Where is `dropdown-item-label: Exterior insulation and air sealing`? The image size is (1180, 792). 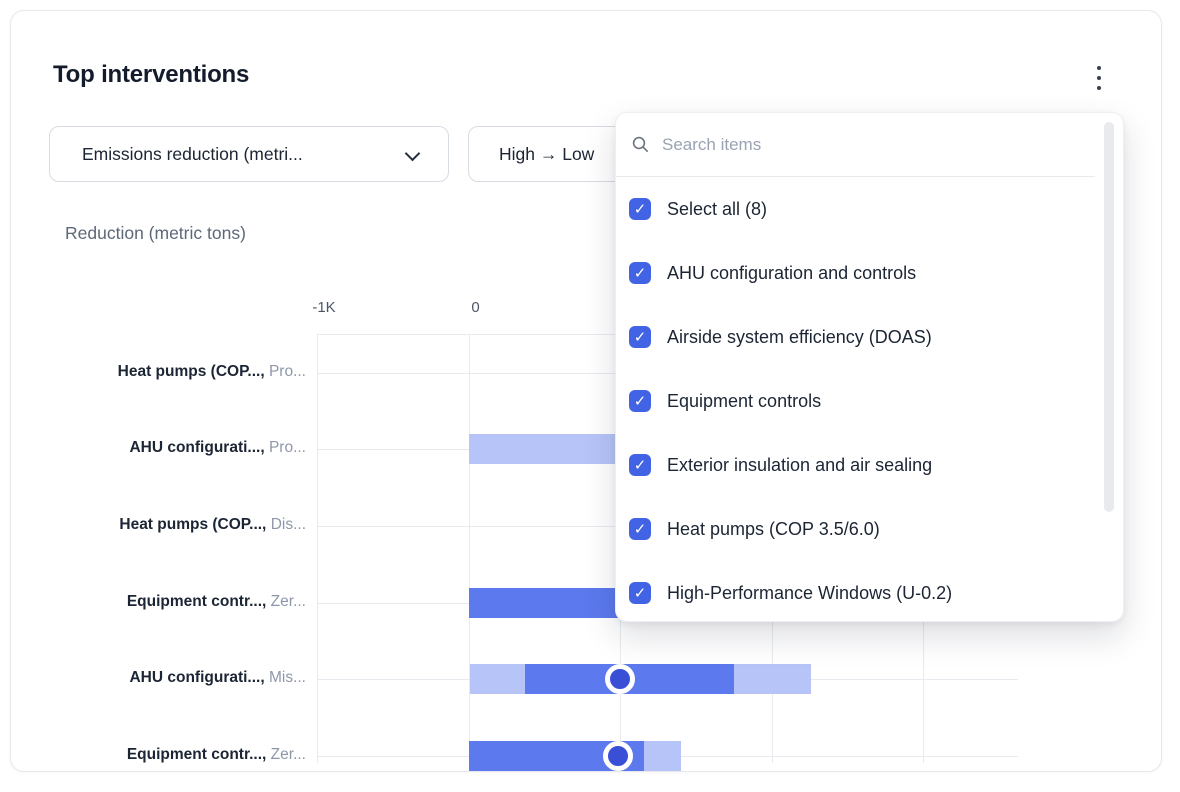 dropdown-item-label: Exterior insulation and air sealing is located at coordinates (800, 464).